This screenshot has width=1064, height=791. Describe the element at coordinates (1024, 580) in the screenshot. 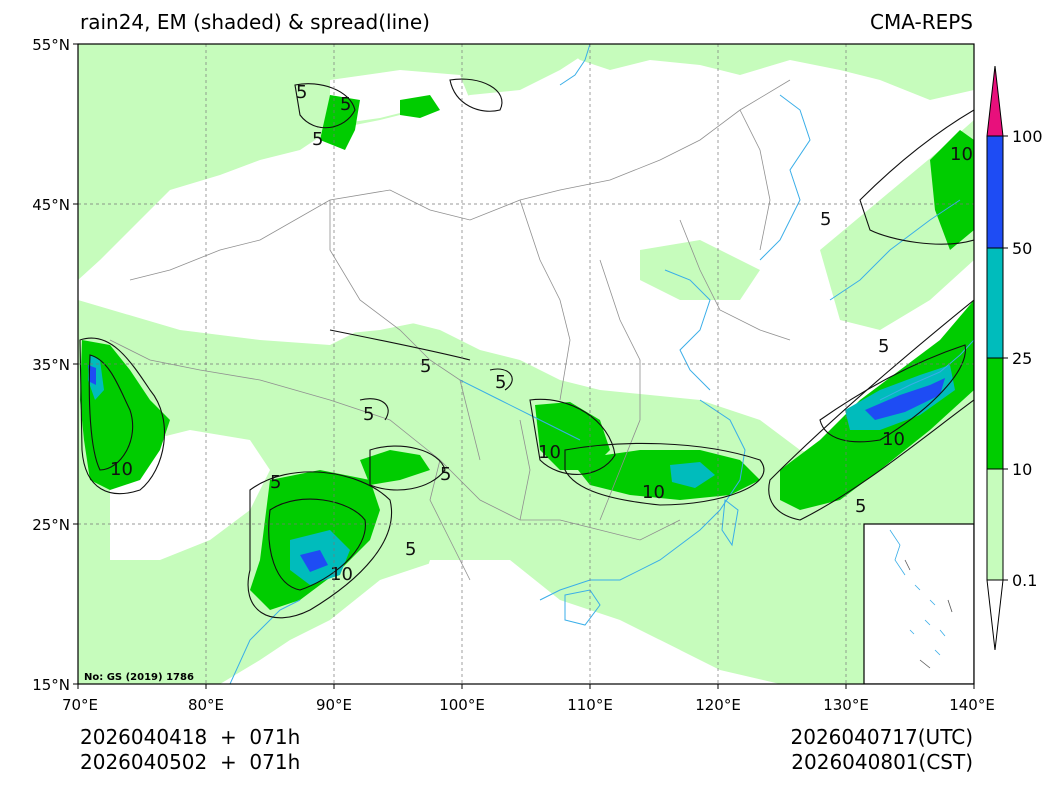

I see `colorbar-label: 0.1` at that location.